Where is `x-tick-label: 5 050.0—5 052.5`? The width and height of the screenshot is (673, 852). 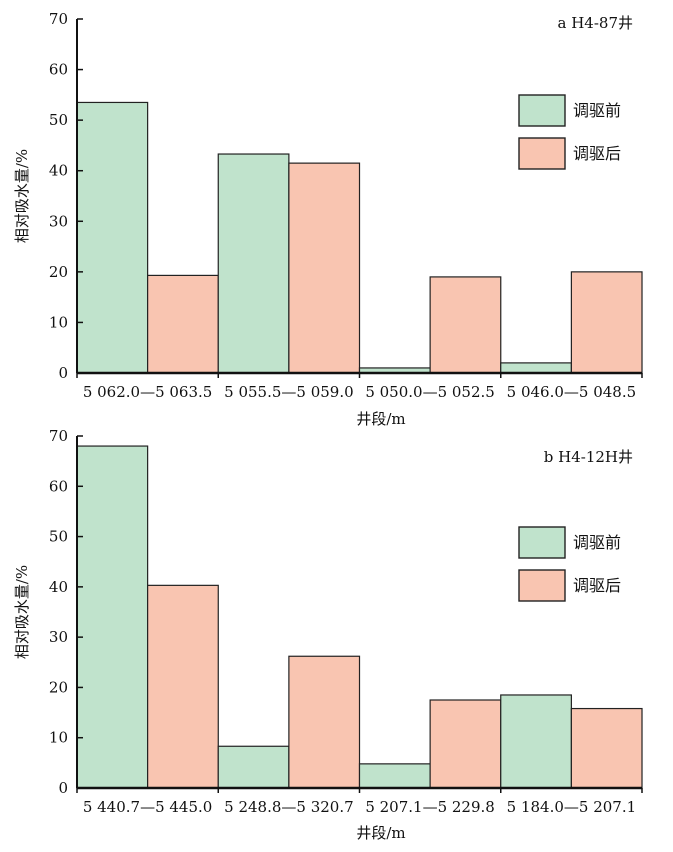
x-tick-label: 5 050.0—5 052.5 is located at coordinates (430, 392).